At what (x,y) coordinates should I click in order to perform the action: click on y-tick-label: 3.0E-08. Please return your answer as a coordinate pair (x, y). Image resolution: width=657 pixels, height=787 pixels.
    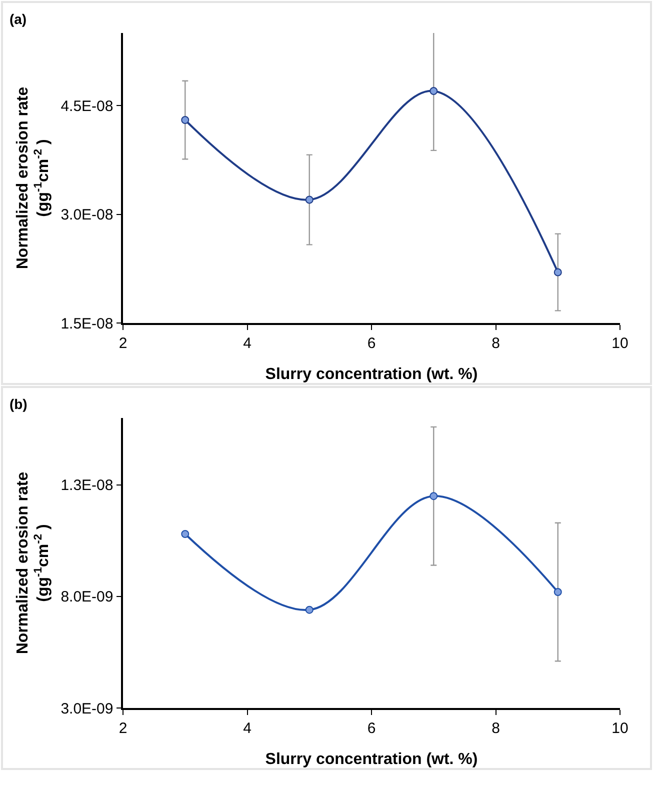
    Looking at the image, I should click on (87, 215).